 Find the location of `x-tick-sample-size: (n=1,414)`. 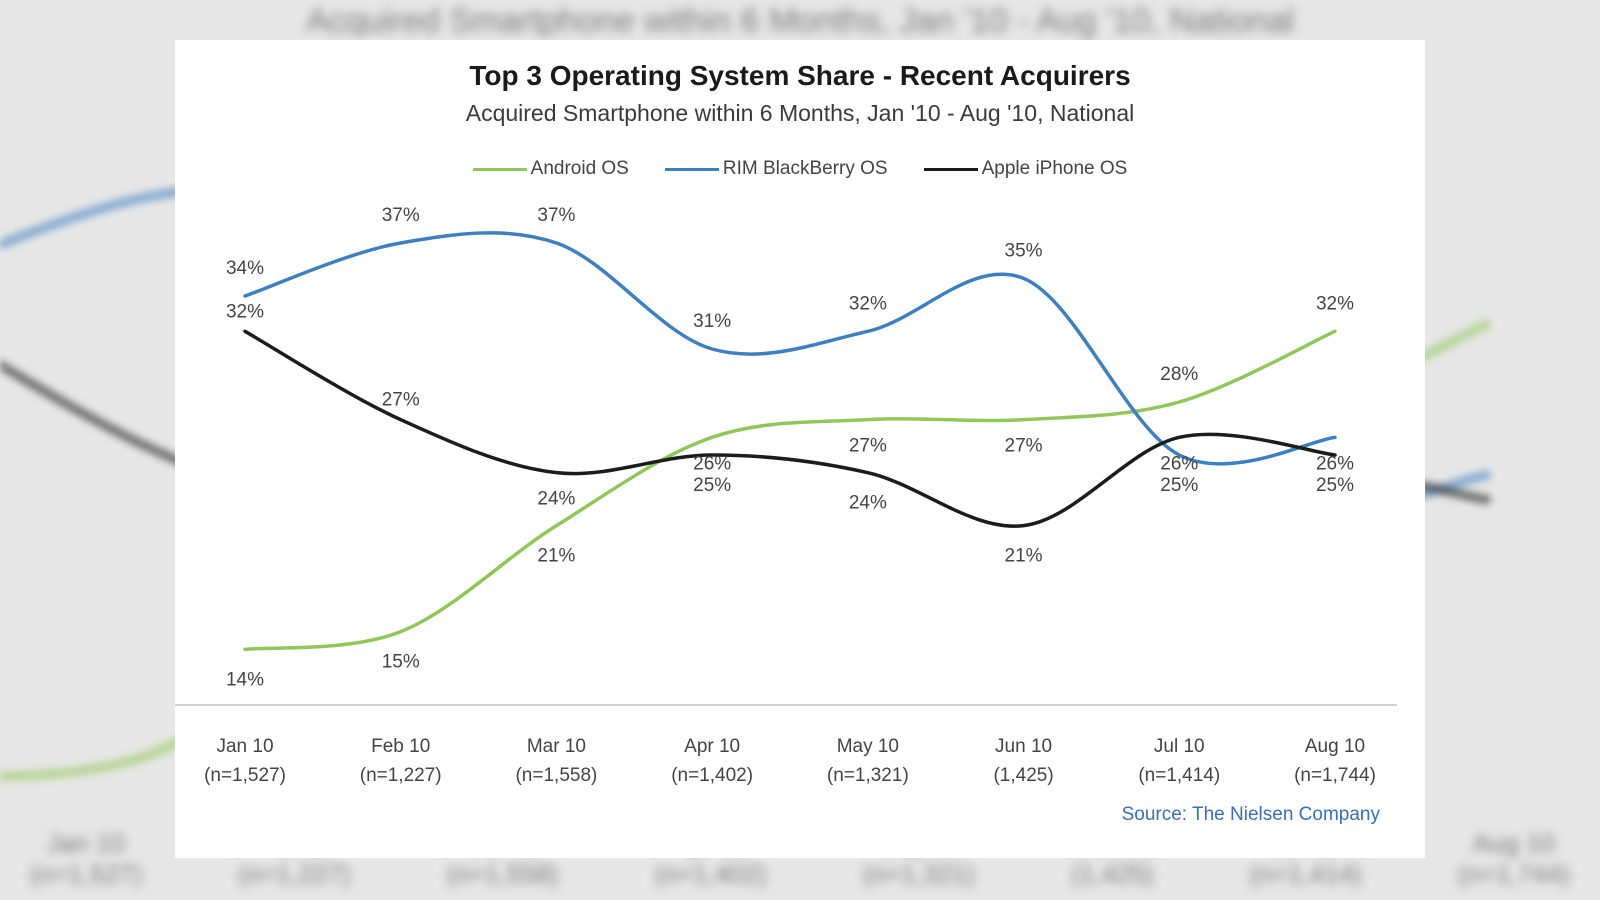

x-tick-sample-size: (n=1,414) is located at coordinates (1179, 775).